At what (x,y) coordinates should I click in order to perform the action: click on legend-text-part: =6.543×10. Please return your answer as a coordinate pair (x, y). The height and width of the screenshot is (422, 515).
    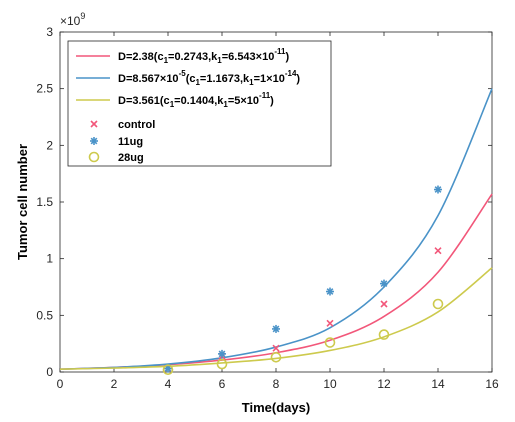
    Looking at the image, I should click on (248, 57).